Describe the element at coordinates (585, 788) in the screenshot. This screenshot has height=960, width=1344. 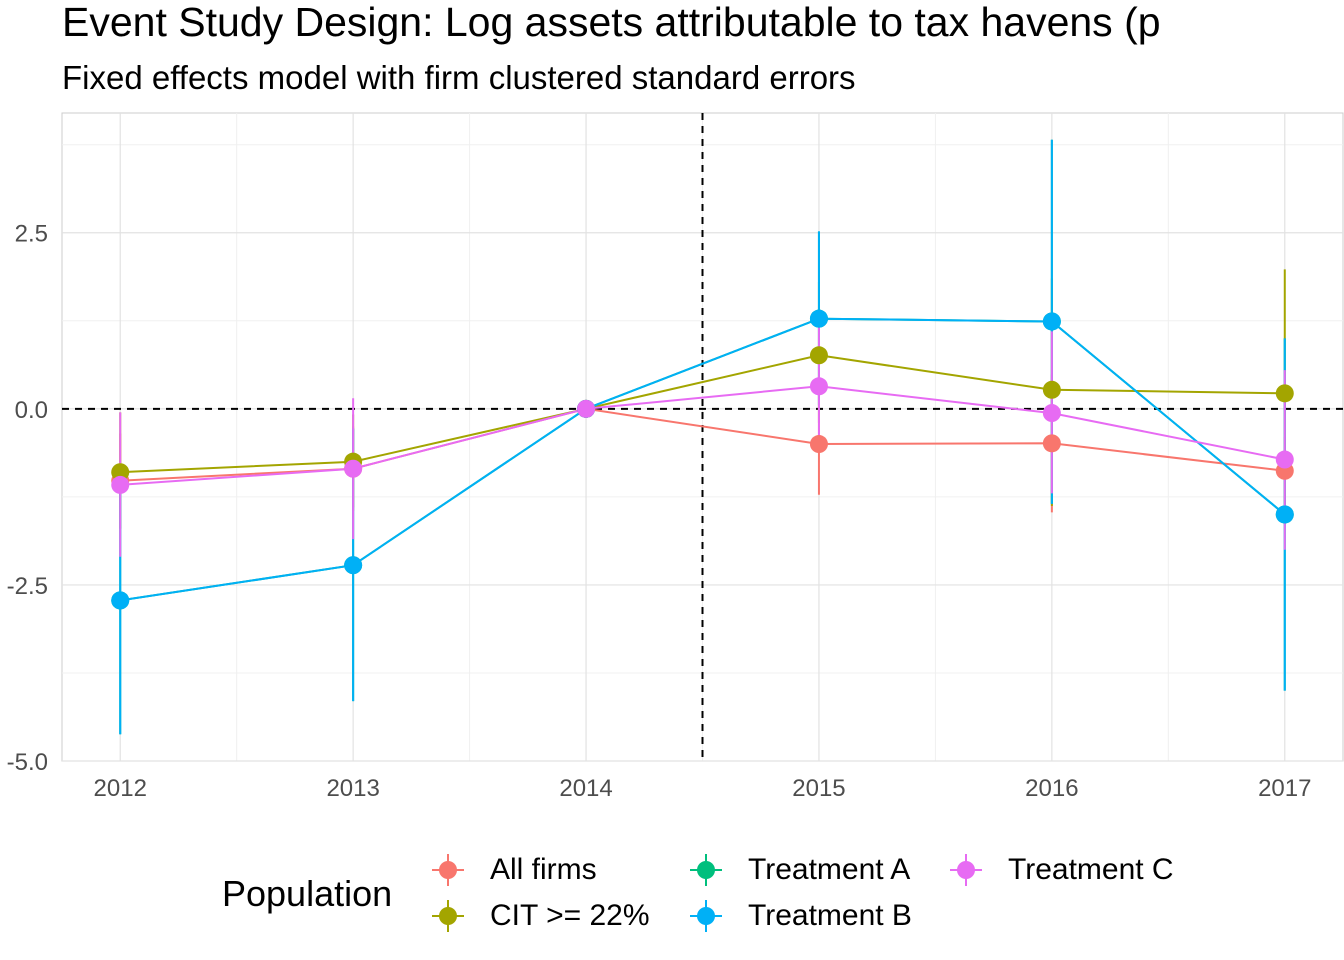
I see `x-tick-label: 2014` at that location.